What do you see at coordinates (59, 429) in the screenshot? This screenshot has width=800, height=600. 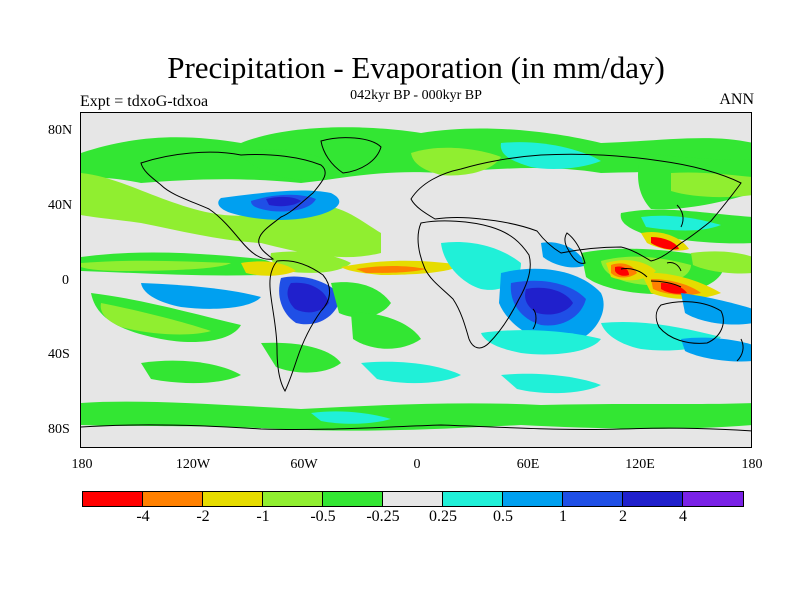 I see `y-tick-label: 80S` at bounding box center [59, 429].